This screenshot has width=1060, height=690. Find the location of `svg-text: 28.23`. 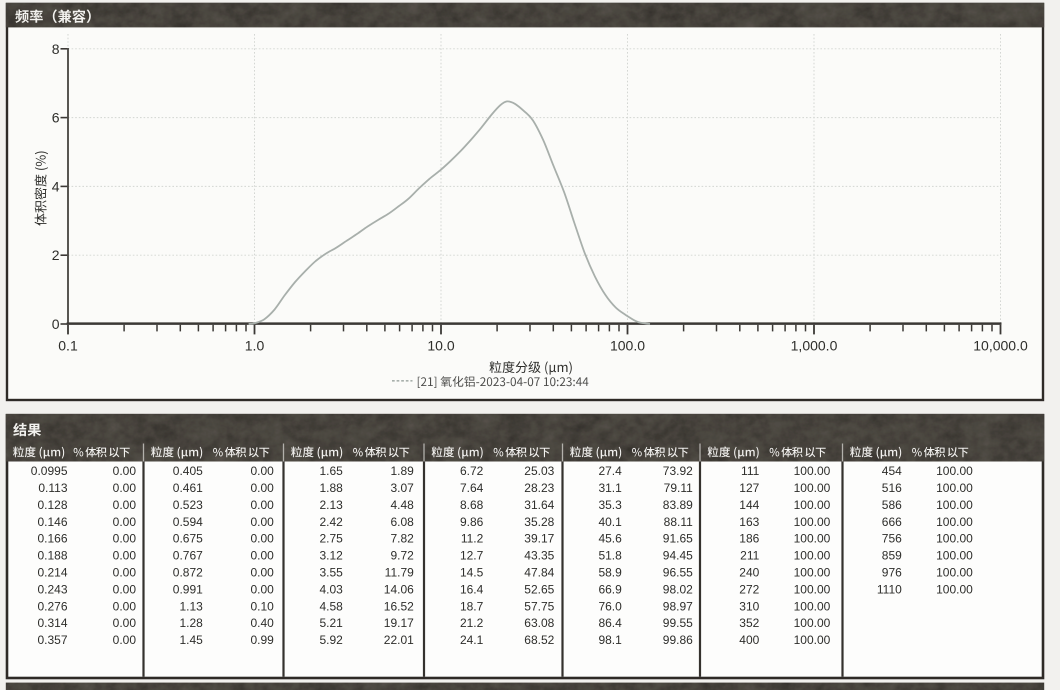

svg-text: 28.23 is located at coordinates (539, 488).